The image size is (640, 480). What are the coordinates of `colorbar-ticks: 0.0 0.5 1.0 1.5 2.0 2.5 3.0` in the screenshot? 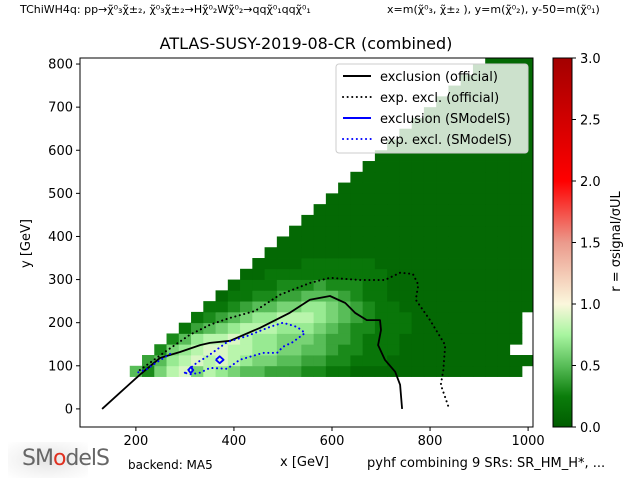 It's located at (586, 244).